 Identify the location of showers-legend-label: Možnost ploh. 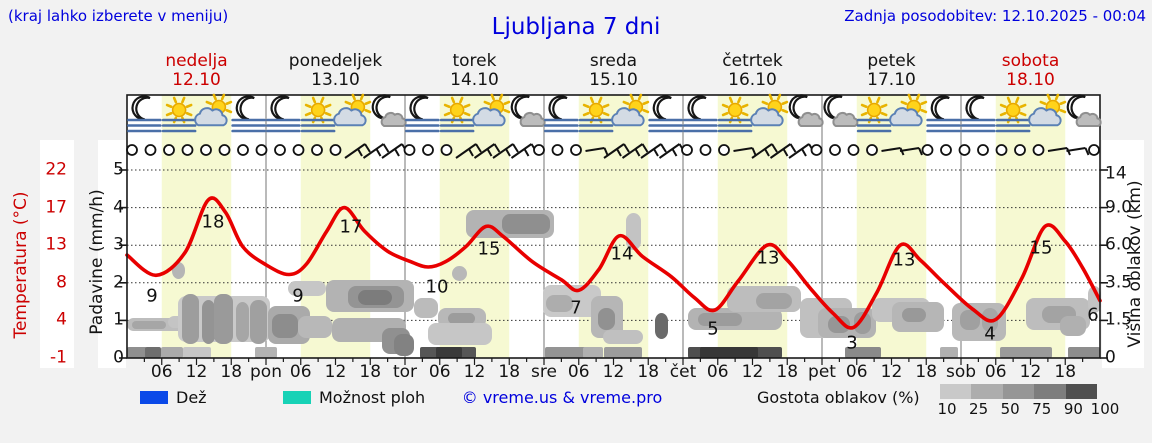
(372, 397).